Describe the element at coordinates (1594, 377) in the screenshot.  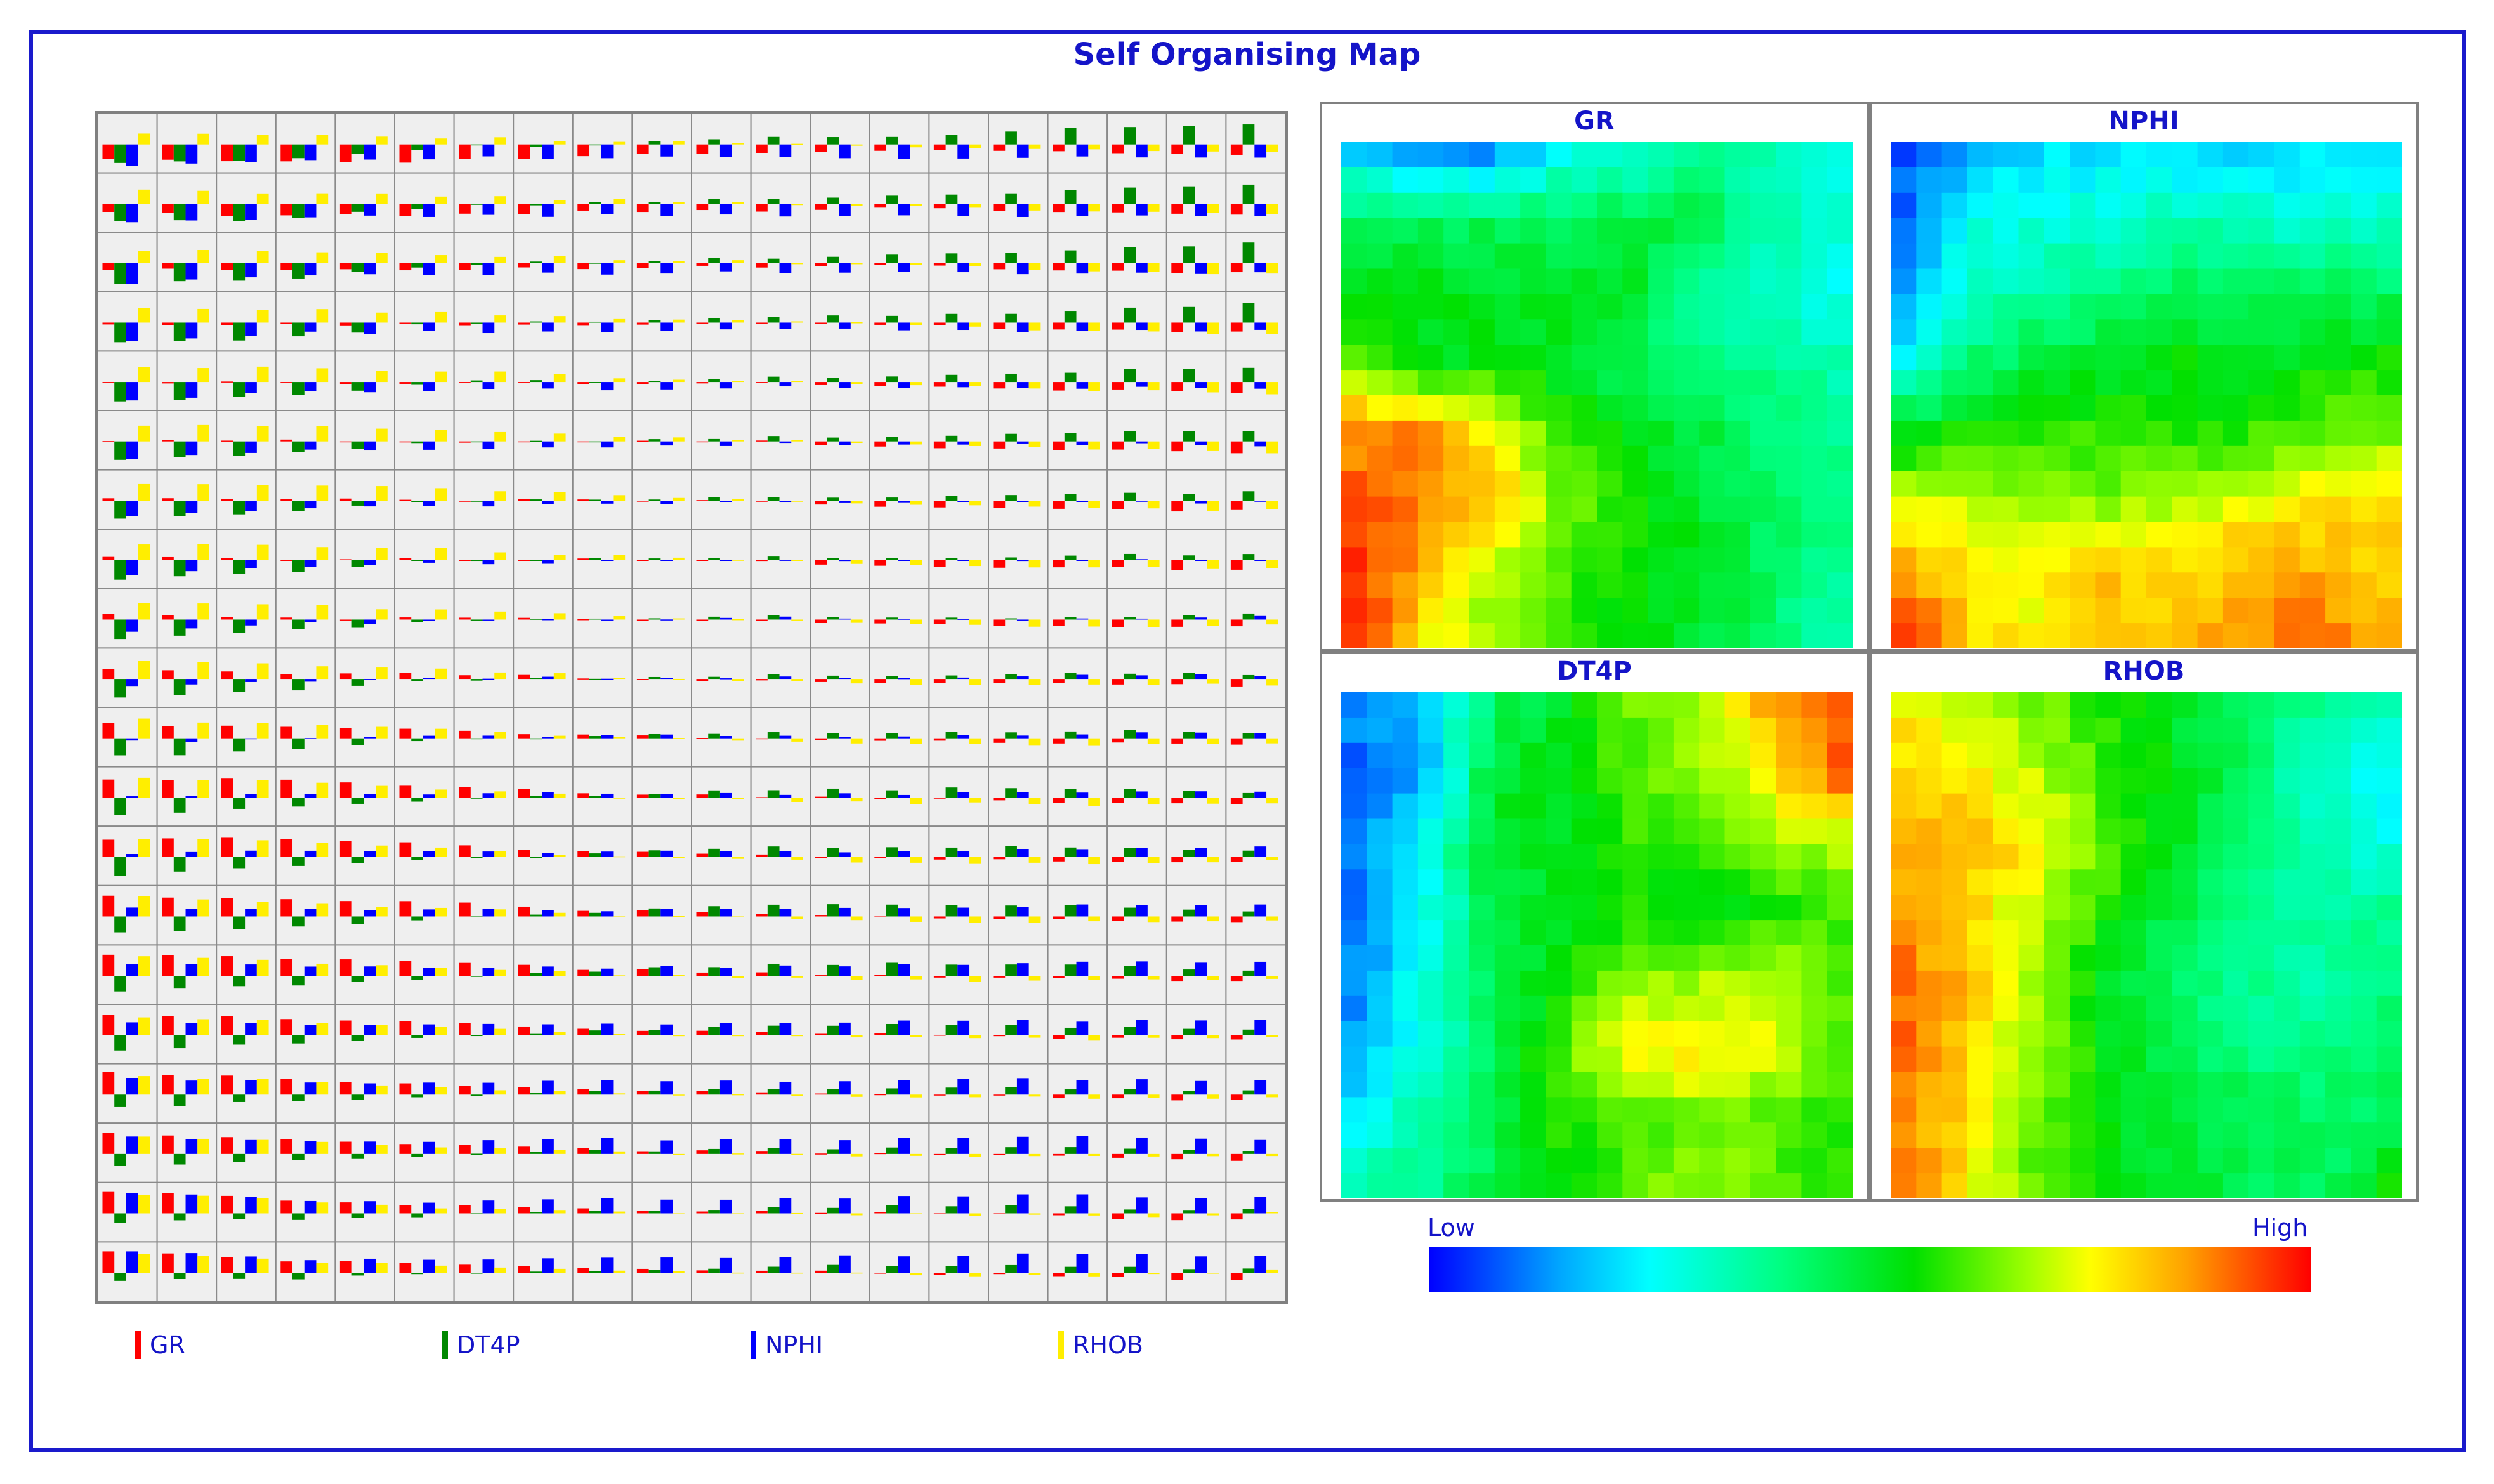
I see `heatmap-panel-gr: GR` at that location.